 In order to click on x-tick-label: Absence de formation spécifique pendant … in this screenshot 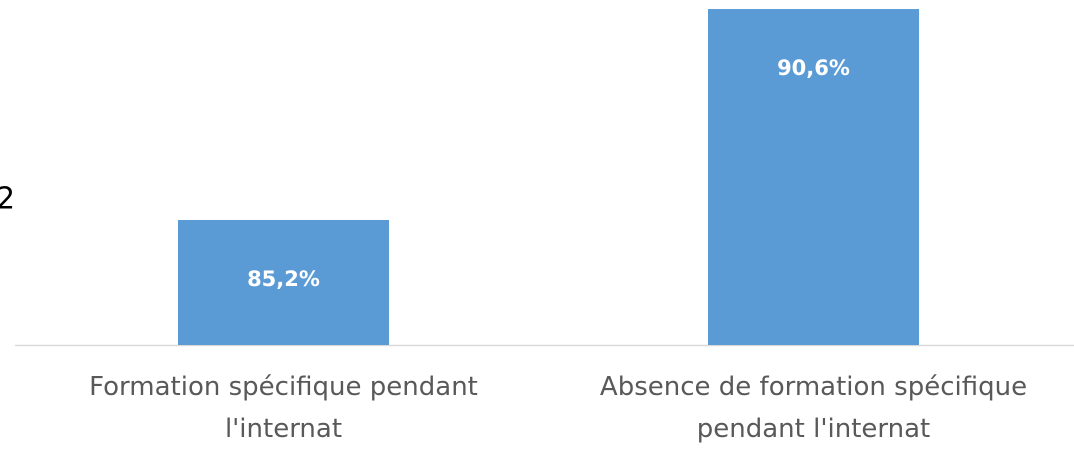, I will do `click(813, 408)`.